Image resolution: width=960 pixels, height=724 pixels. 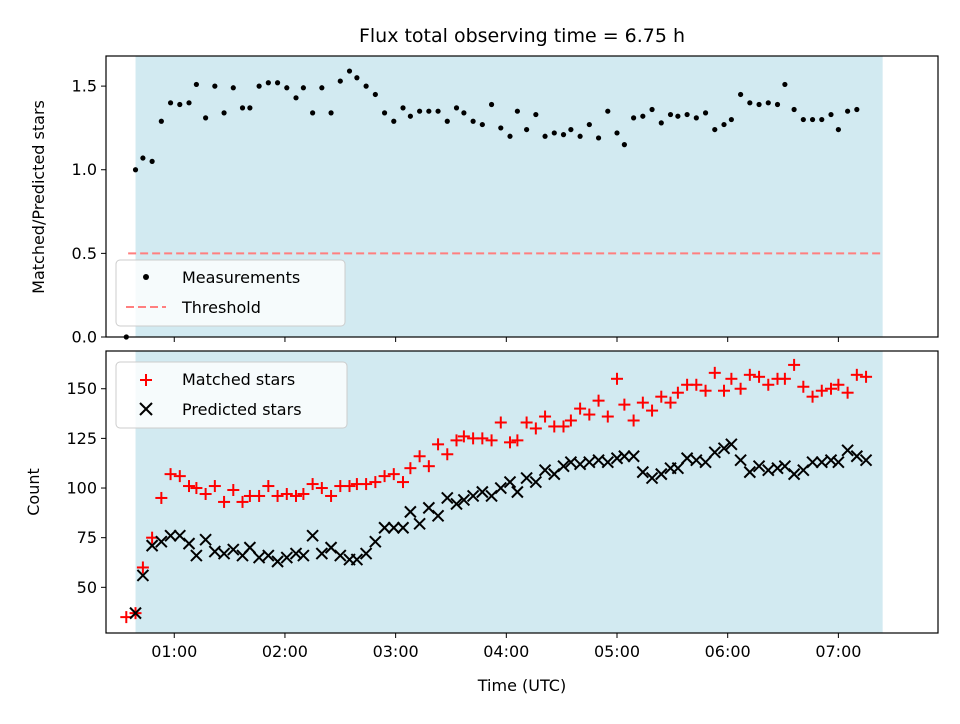 What do you see at coordinates (231, 395) in the screenshot?
I see `bottom-legend: Matched stars Predicted stars` at bounding box center [231, 395].